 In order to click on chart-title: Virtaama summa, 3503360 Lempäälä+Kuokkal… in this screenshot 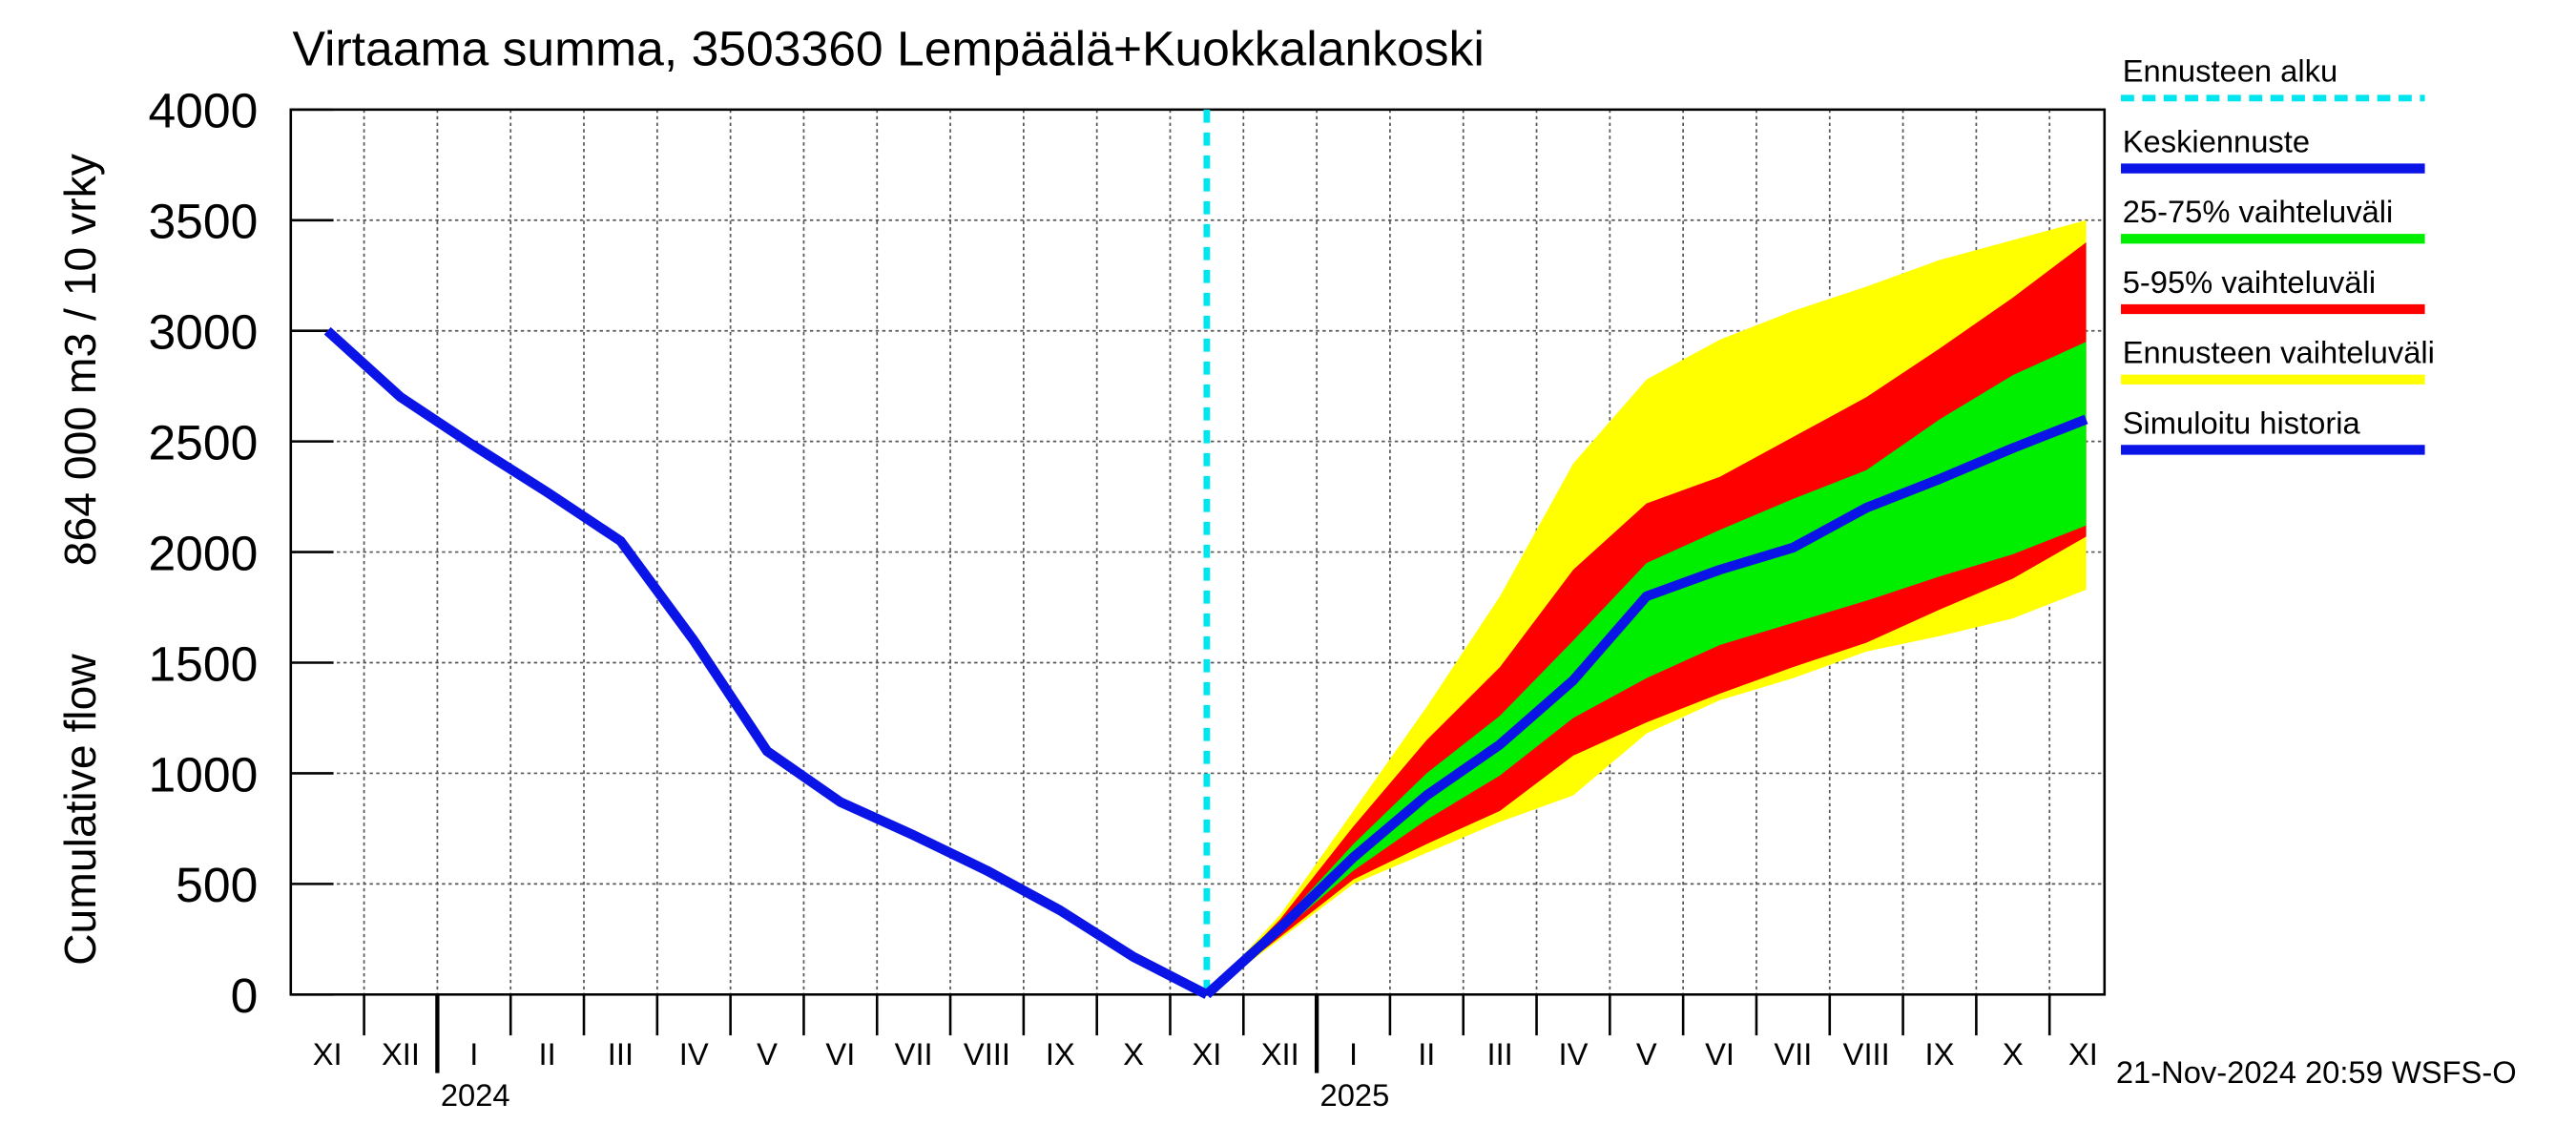, I will do `click(889, 48)`.